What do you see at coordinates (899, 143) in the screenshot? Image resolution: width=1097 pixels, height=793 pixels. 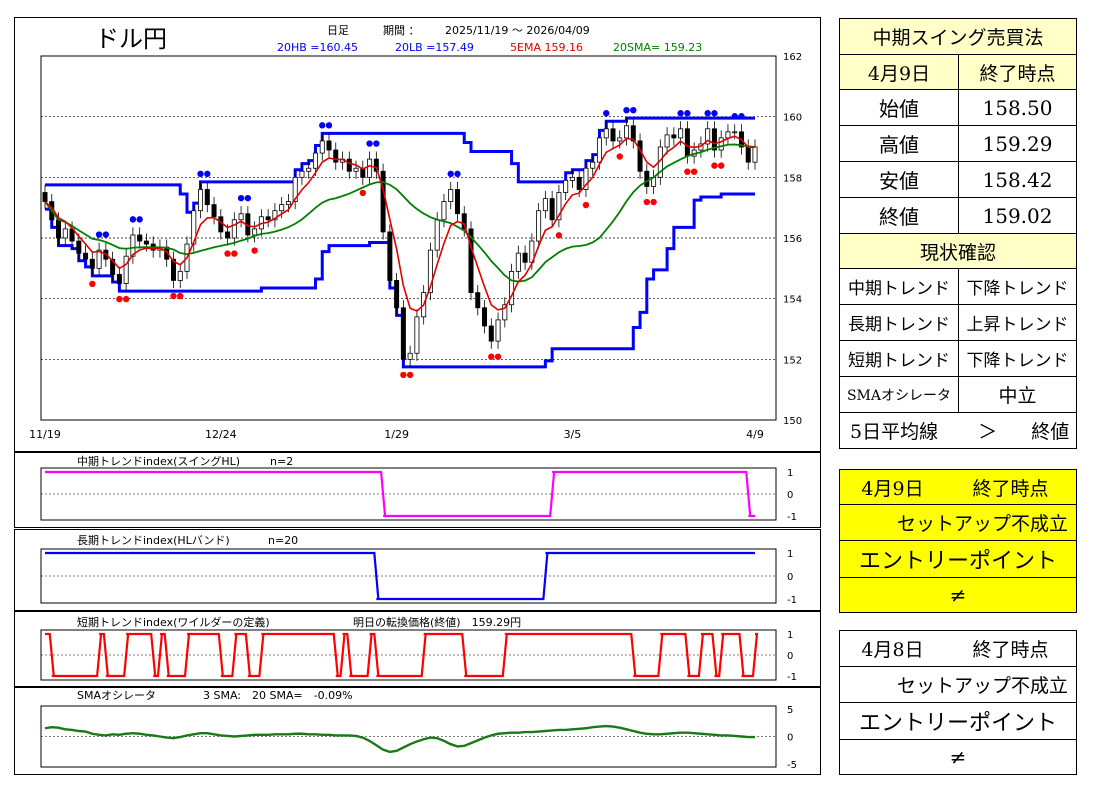 I see `high-label: 高値` at bounding box center [899, 143].